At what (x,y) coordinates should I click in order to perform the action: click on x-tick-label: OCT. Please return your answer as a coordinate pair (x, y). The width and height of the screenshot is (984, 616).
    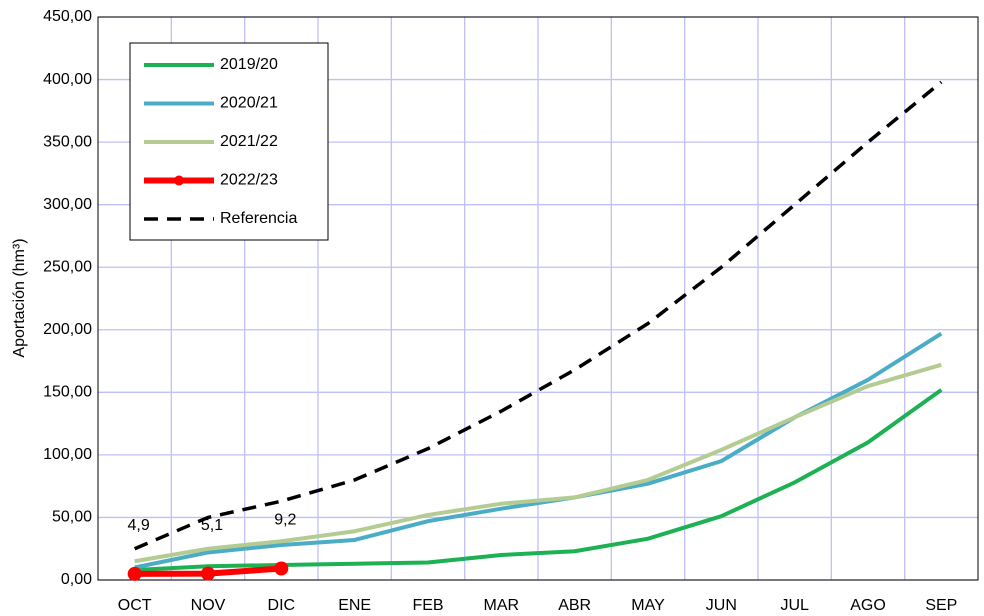
    Looking at the image, I should click on (135, 605).